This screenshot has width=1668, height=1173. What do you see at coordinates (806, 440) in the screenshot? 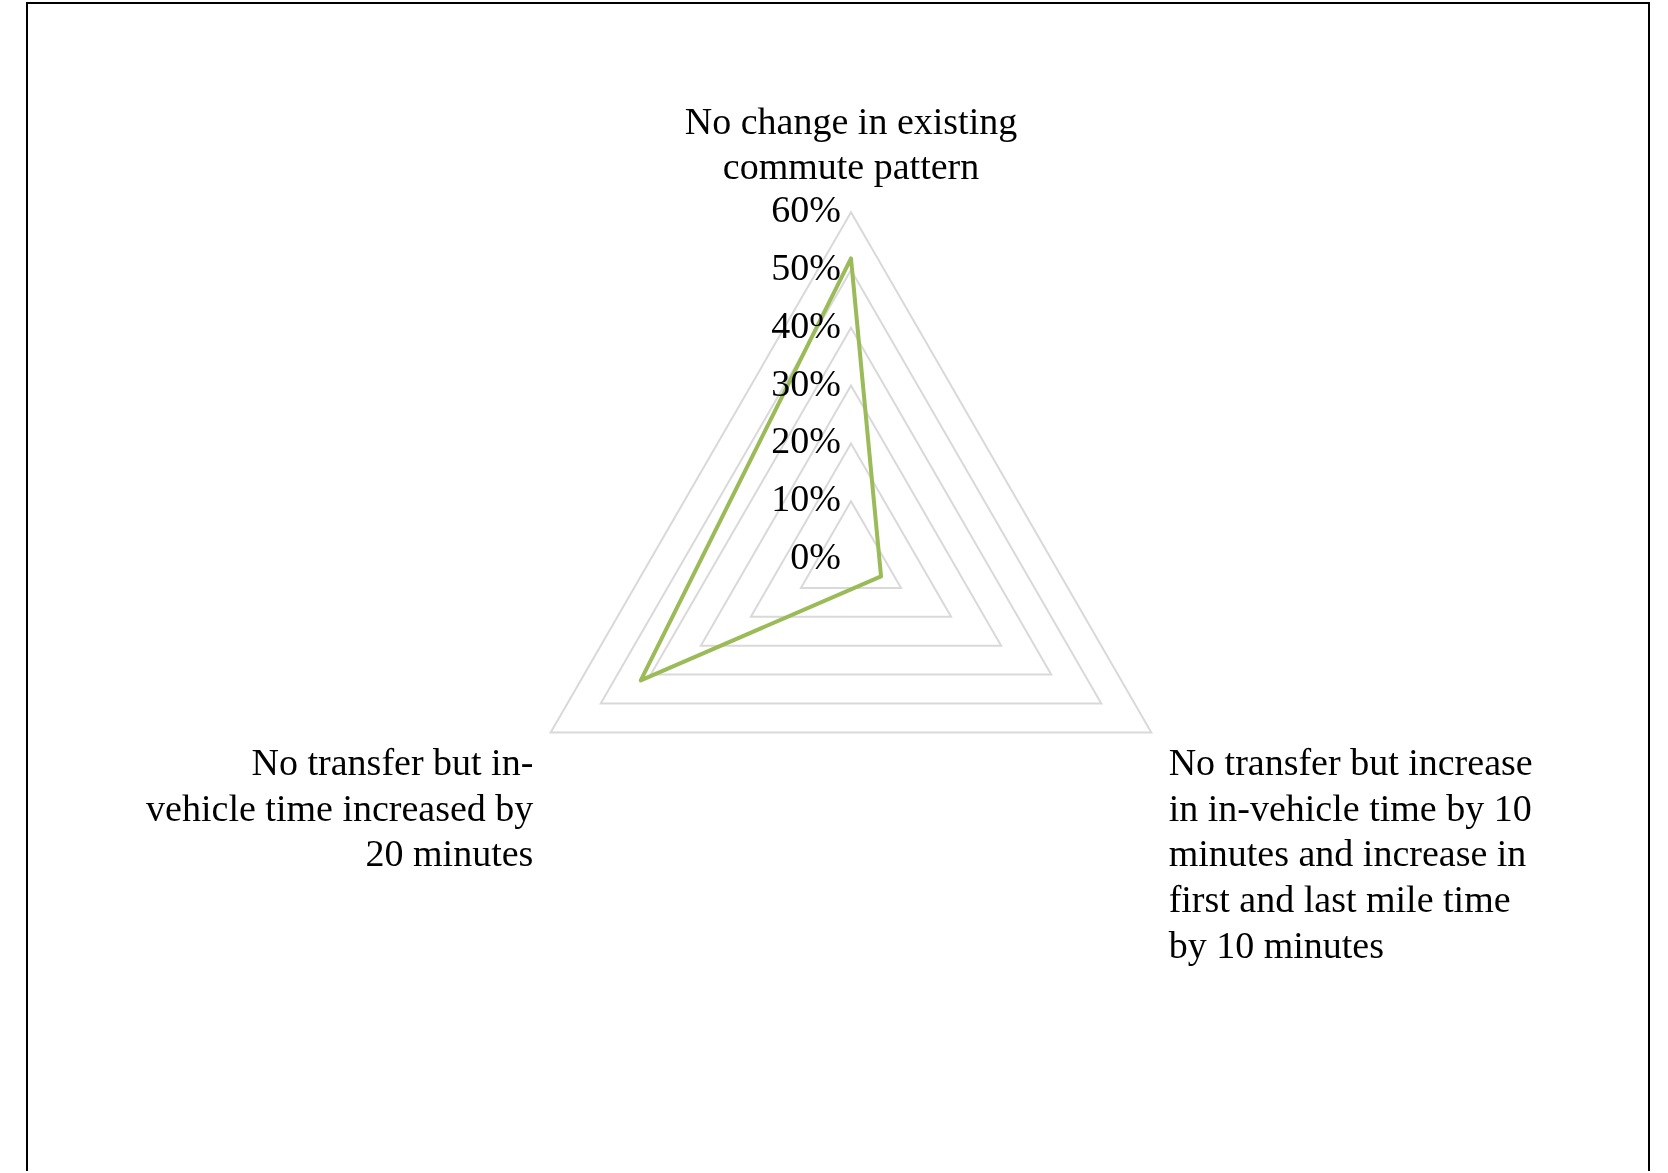
I see `y-tick-label: 20%` at bounding box center [806, 440].